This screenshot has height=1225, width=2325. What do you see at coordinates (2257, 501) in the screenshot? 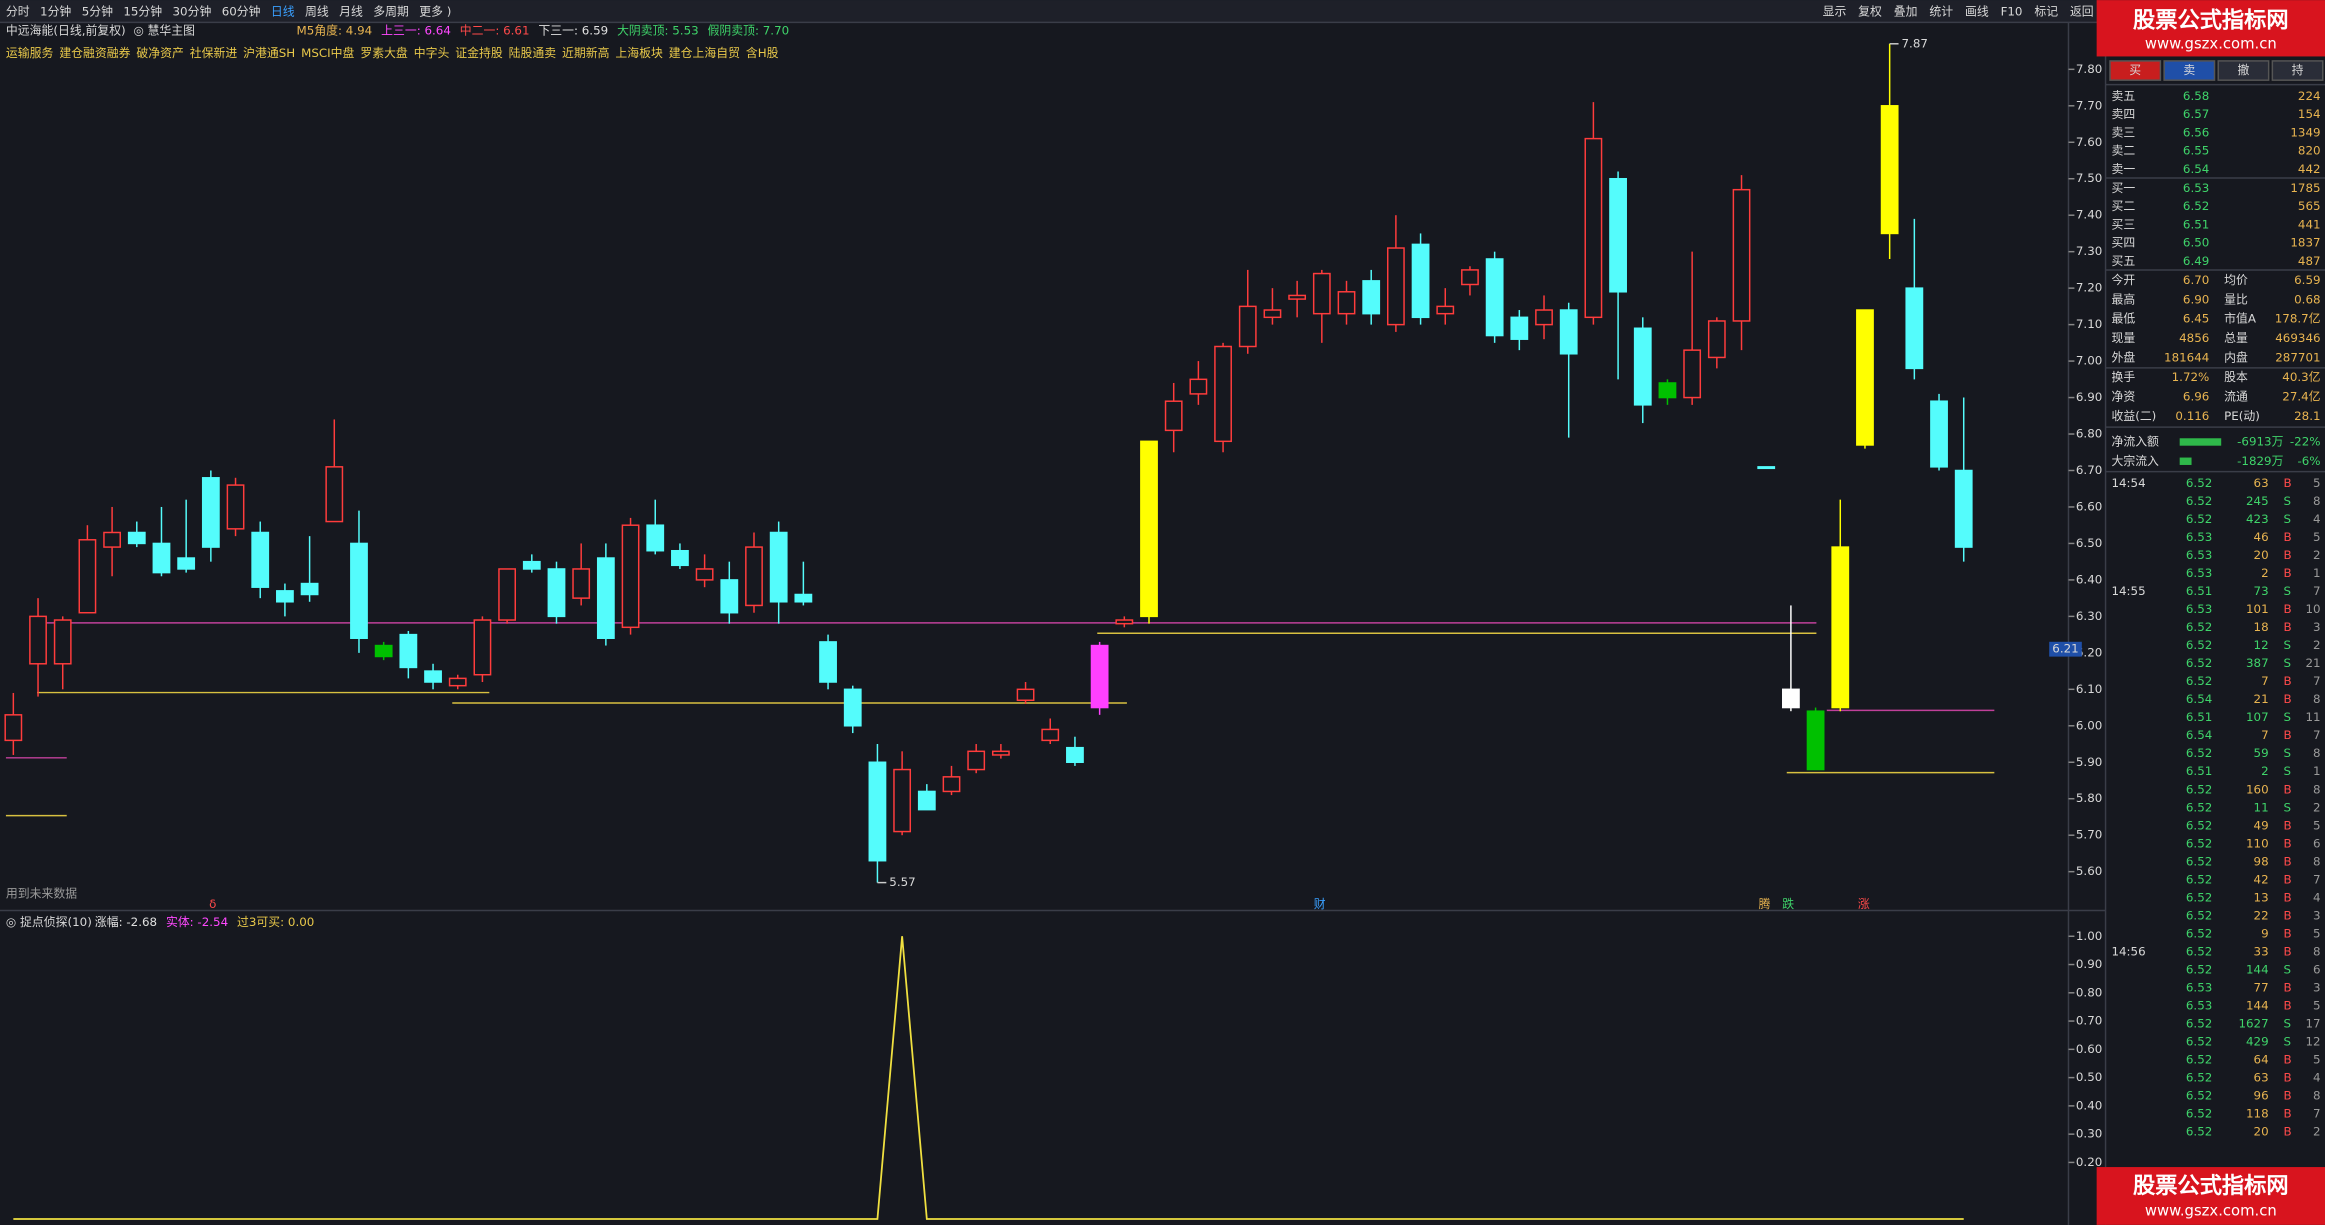
I see `tick-volume: 245` at bounding box center [2257, 501].